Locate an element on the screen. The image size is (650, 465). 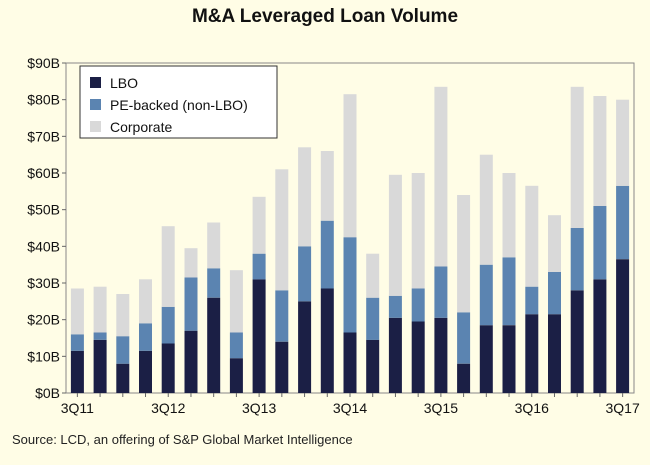
x-tick-label: 3Q13 is located at coordinates (259, 408).